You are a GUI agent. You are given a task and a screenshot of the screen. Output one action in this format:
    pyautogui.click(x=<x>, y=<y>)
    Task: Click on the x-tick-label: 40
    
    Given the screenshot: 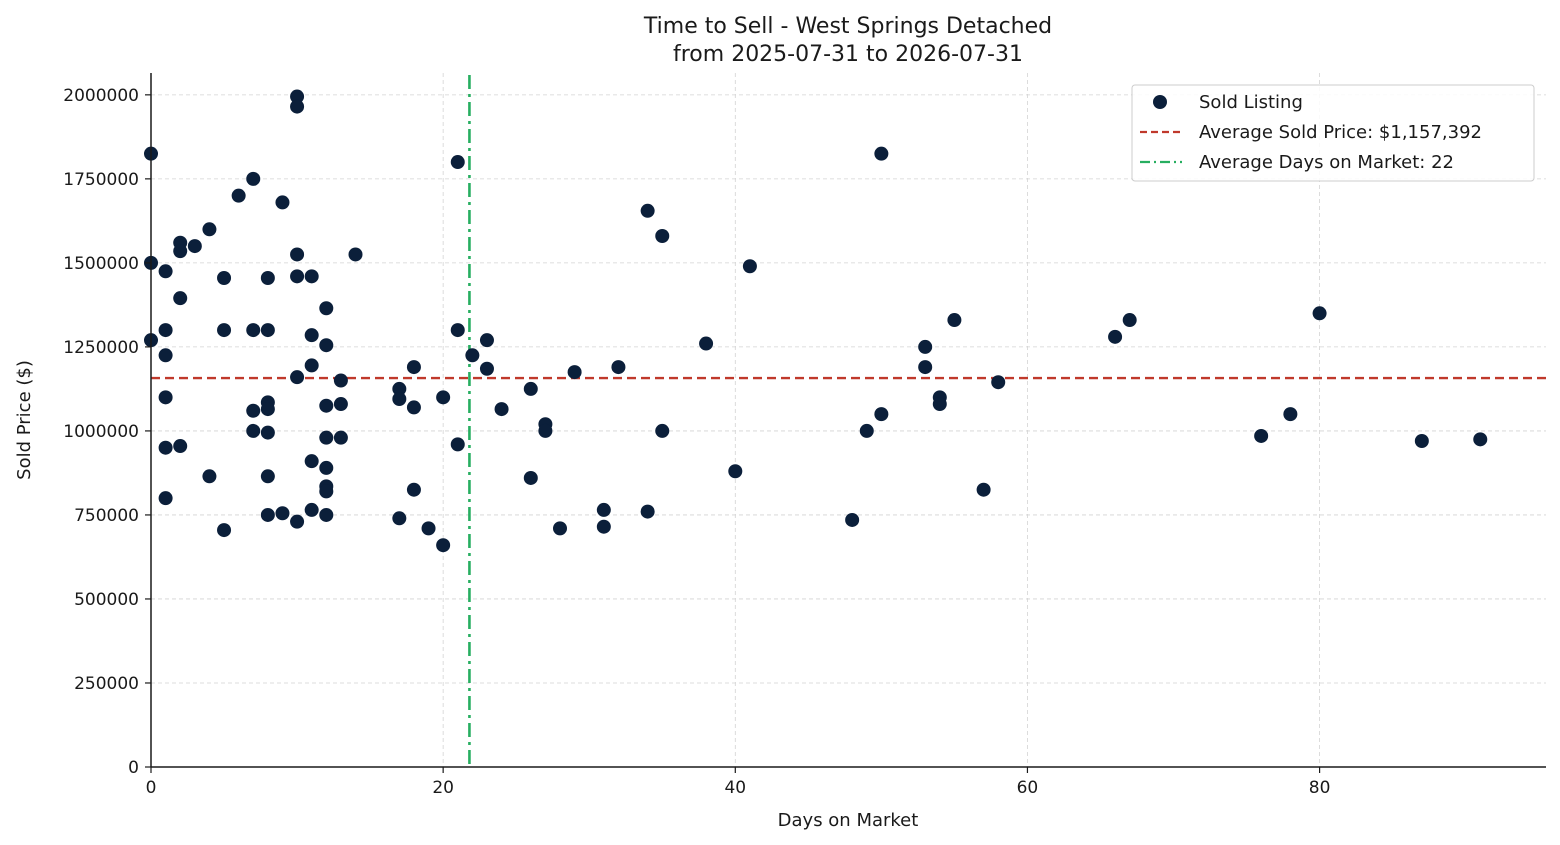 What is the action you would take?
    pyautogui.click(x=735, y=788)
    